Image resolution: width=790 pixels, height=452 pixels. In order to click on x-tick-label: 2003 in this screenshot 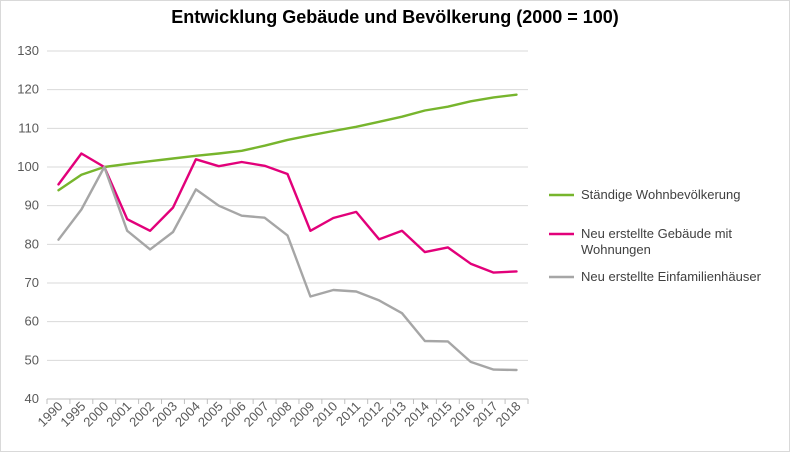, I will do `click(164, 414)`.